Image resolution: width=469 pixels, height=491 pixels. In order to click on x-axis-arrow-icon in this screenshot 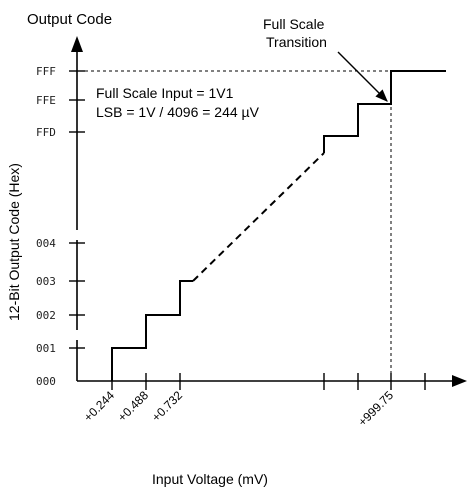, I will do `click(459, 381)`.